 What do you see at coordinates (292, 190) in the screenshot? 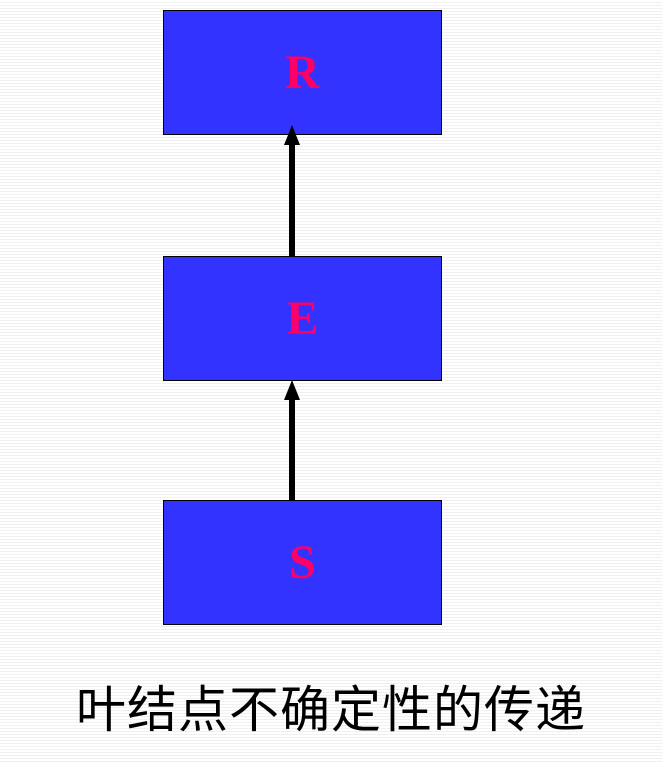
I see `arrow-e-to-r` at bounding box center [292, 190].